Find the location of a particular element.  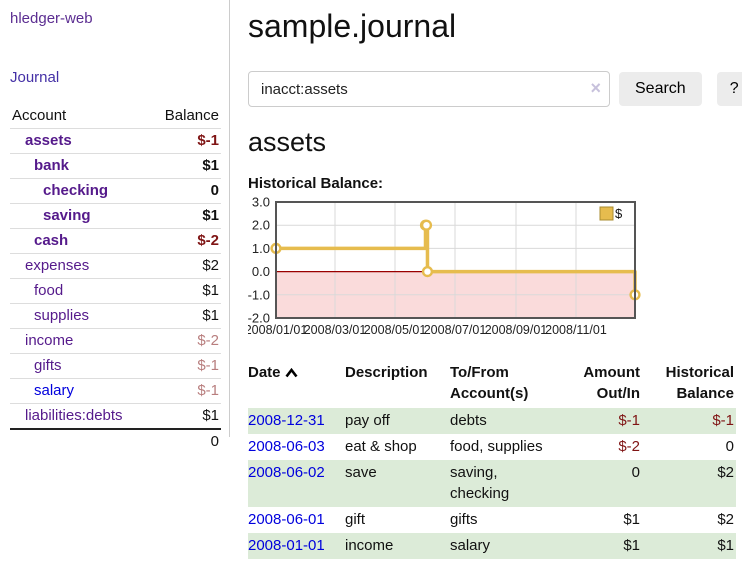

account-row: gifts $-1 is located at coordinates (115, 365).